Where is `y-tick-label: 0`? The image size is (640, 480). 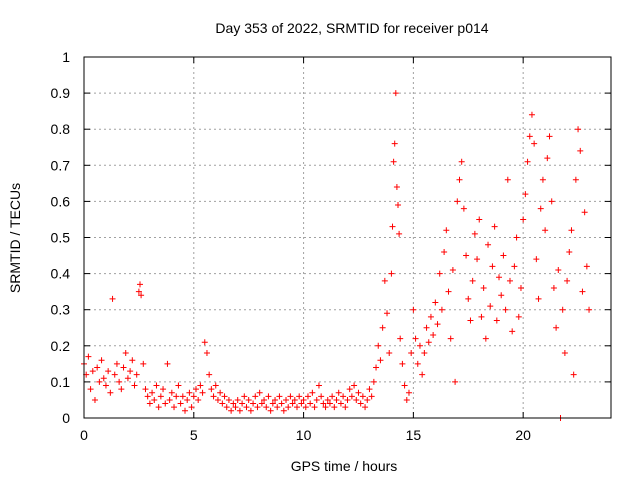
y-tick-label: 0 is located at coordinates (66, 418).